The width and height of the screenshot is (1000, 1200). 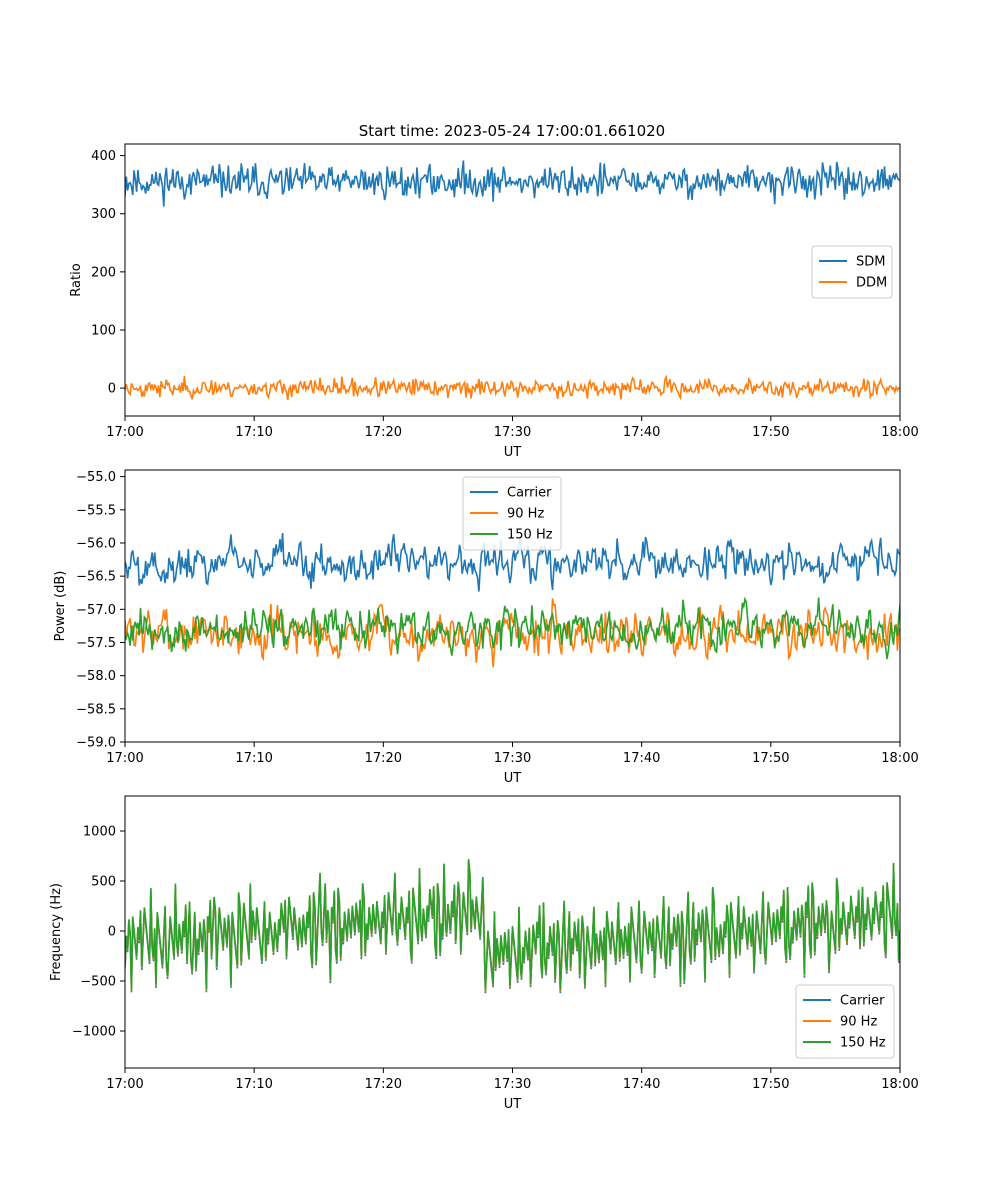 What do you see at coordinates (60, 606) in the screenshot?
I see `y-axis-label: Power (dB)` at bounding box center [60, 606].